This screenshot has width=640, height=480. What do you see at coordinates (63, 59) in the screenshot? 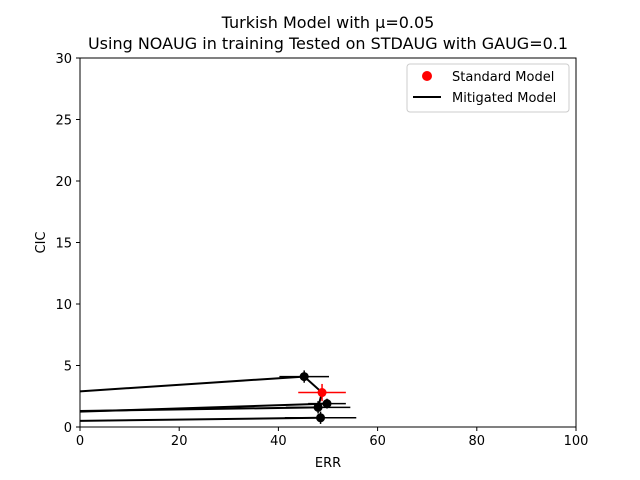
I see `y-tick-label: 30` at bounding box center [63, 59].